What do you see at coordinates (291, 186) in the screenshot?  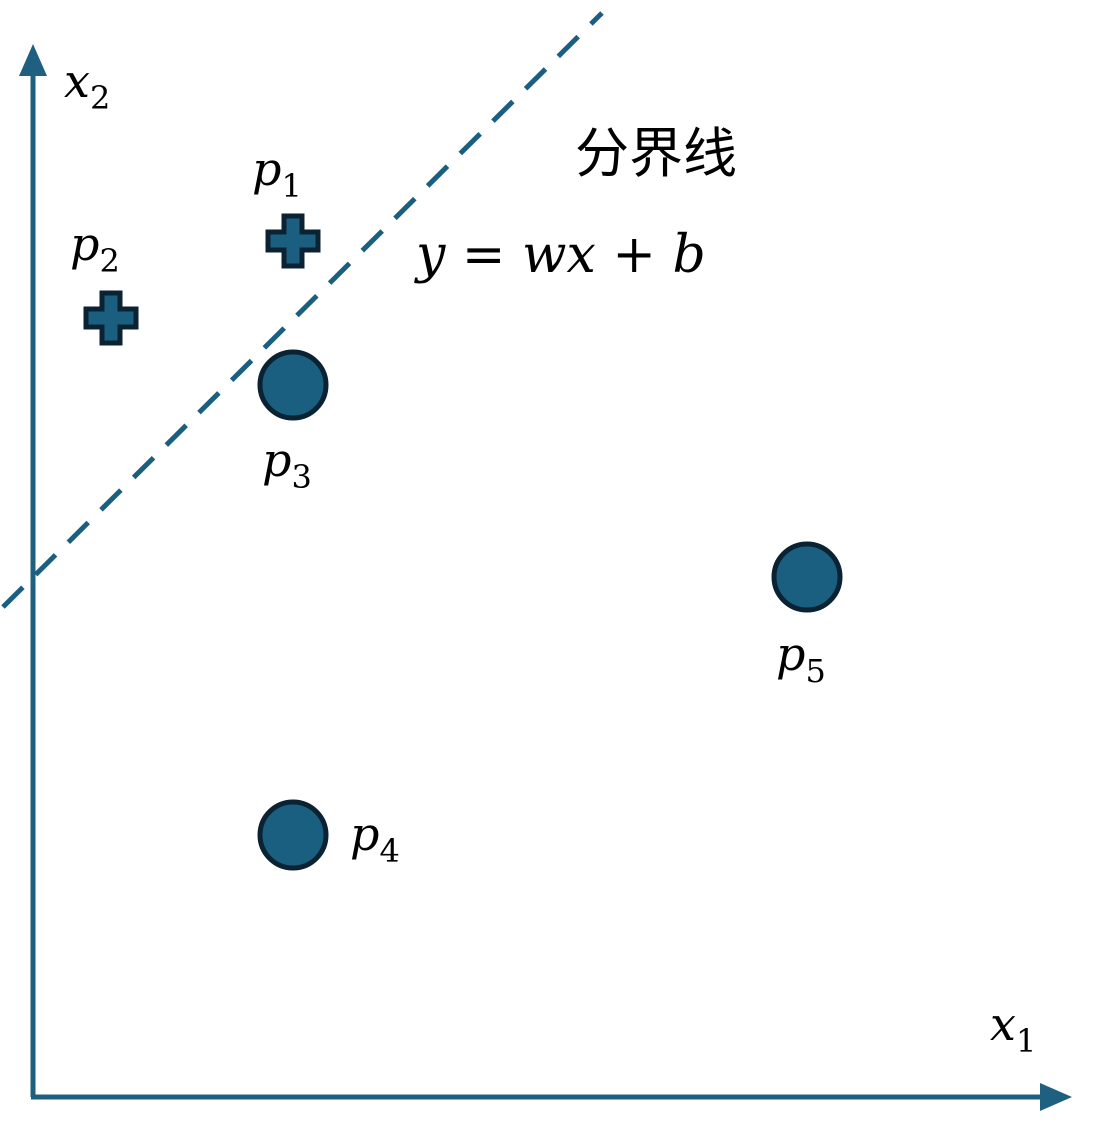 I see `point-label-sub: 1` at bounding box center [291, 186].